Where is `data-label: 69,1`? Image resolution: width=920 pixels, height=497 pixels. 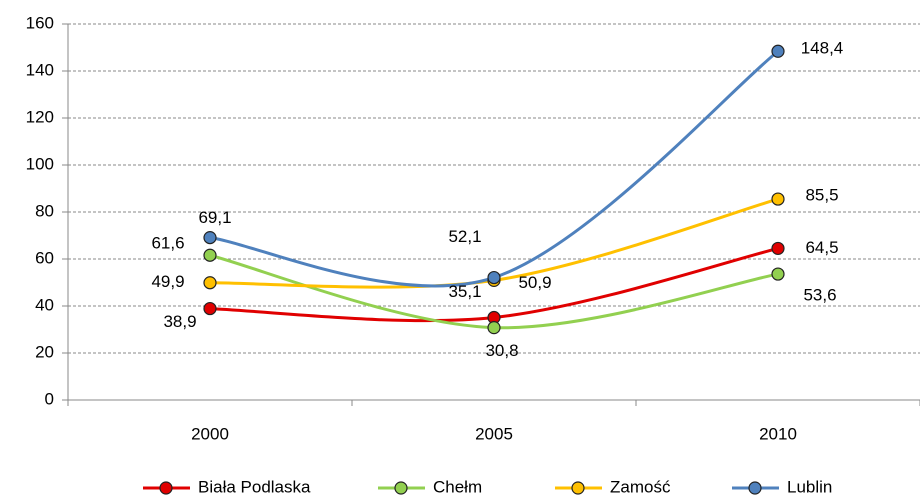
data-label: 69,1 is located at coordinates (214, 217).